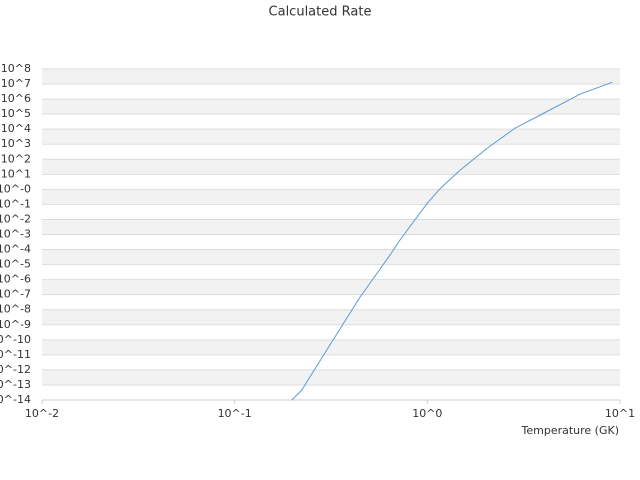 This screenshot has width=640, height=480. Describe the element at coordinates (16, 158) in the screenshot. I see `y-tick-label: 10^2` at that location.